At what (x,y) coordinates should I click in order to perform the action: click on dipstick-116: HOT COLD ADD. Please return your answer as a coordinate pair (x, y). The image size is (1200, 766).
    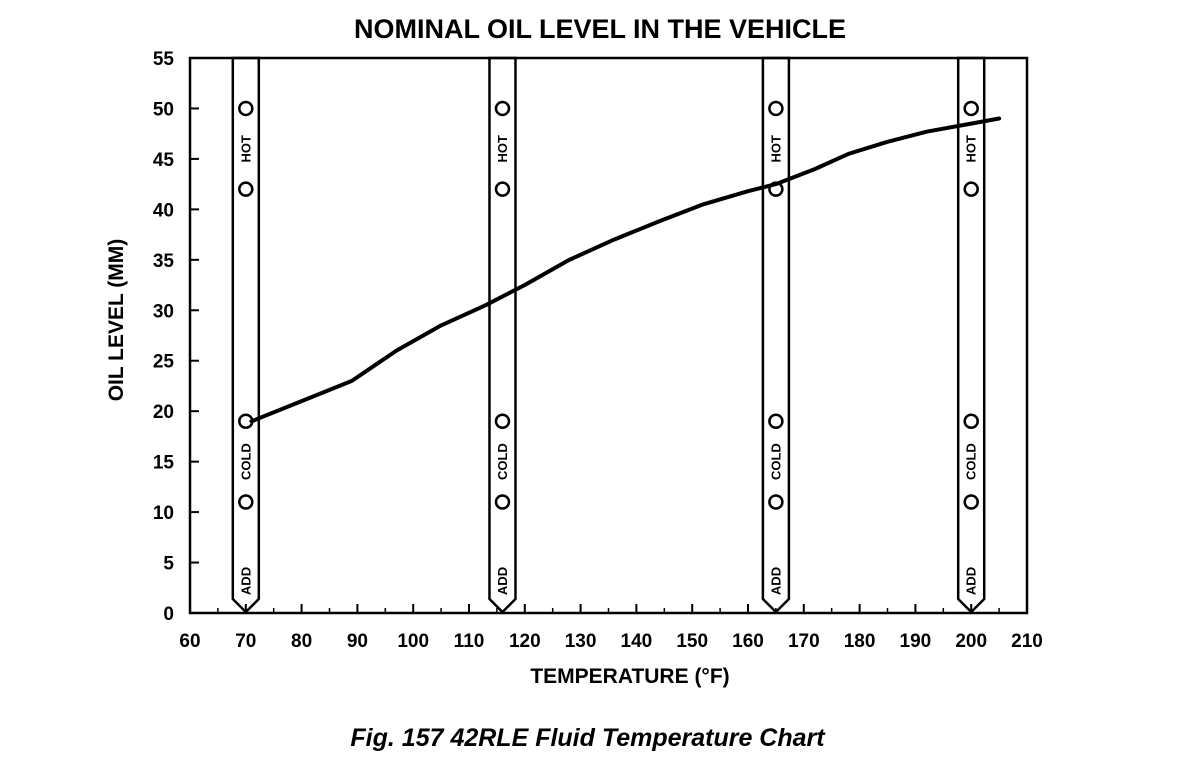
    Looking at the image, I should click on (502, 335).